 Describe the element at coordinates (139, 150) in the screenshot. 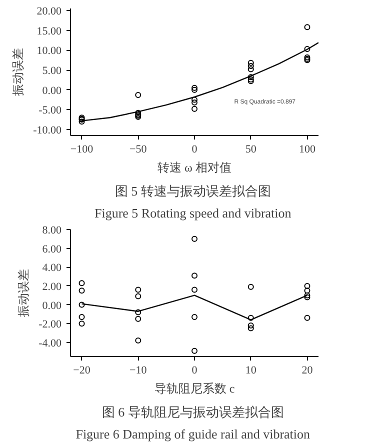

I see `x-tick-label: −50` at that location.